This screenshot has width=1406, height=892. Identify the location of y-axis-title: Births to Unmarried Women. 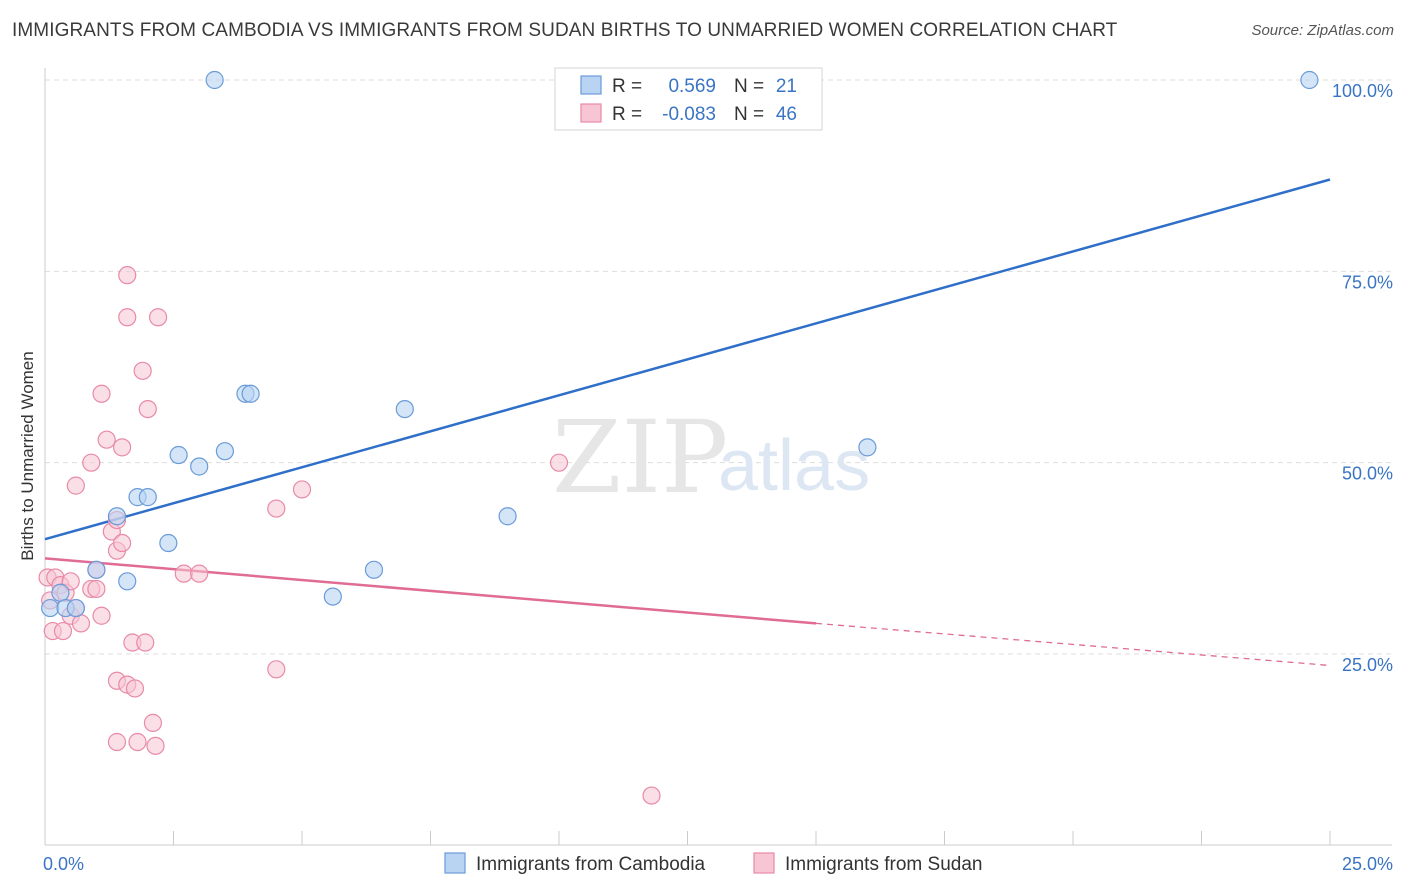
(27, 455).